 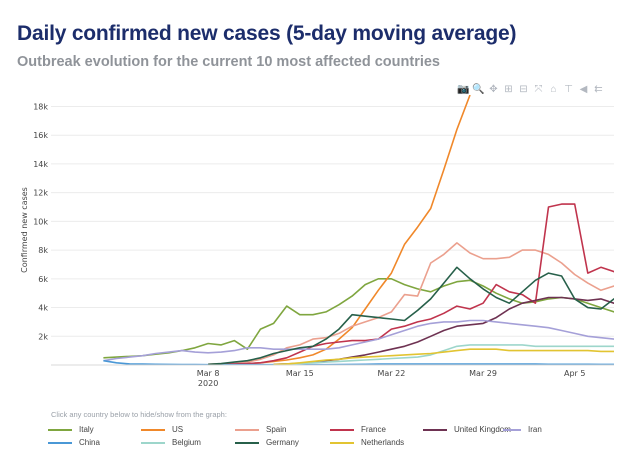 What do you see at coordinates (40, 135) in the screenshot?
I see `y-tick-label: 16k` at bounding box center [40, 135].